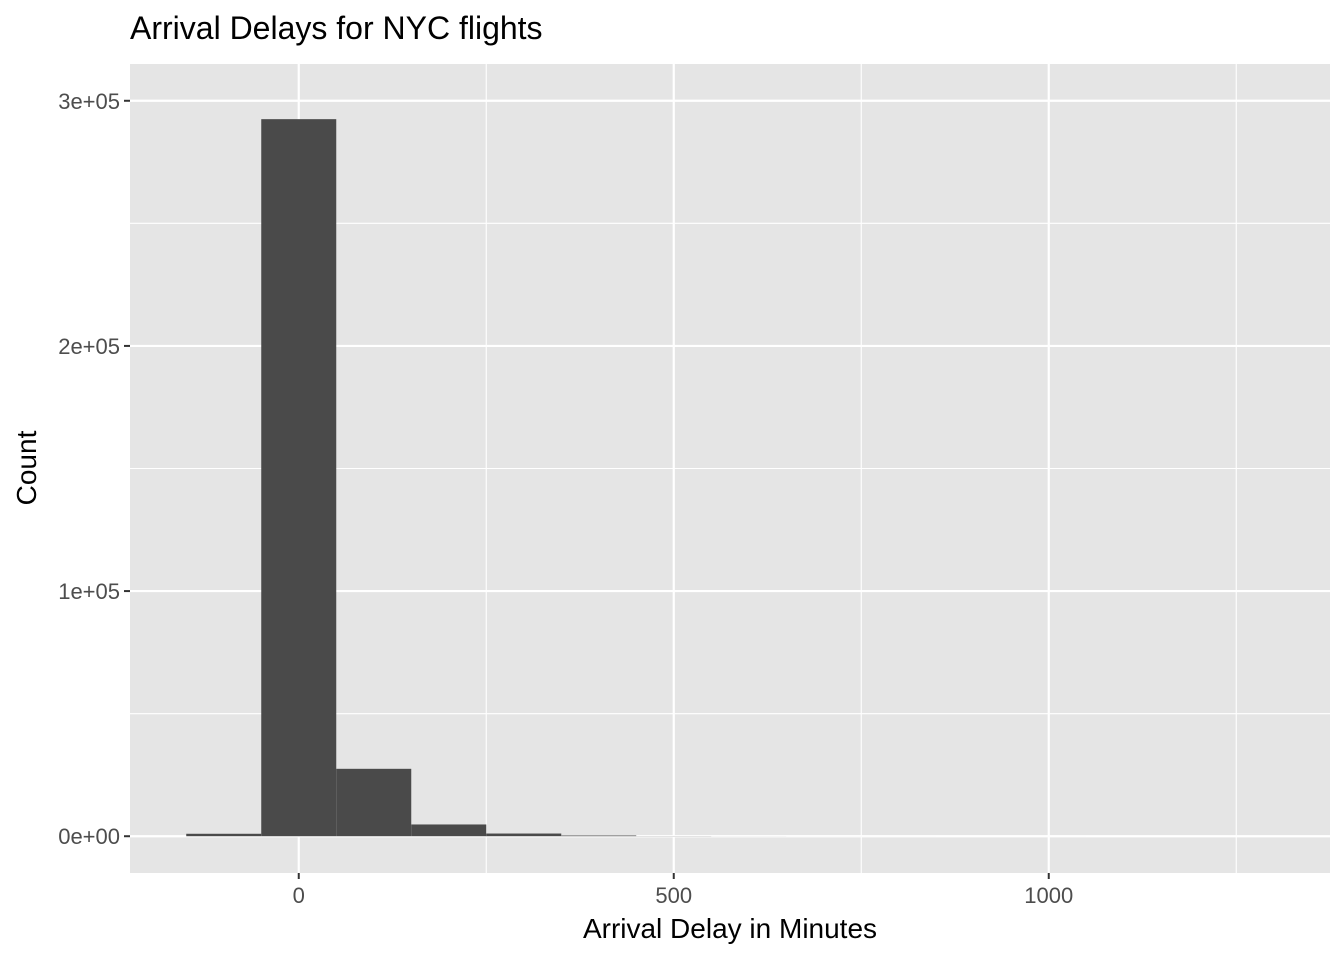 The image size is (1344, 960). Describe the element at coordinates (94, 469) in the screenshot. I see `y-axis: 0e+00 1e+05 2e+05 3e+05` at that location.